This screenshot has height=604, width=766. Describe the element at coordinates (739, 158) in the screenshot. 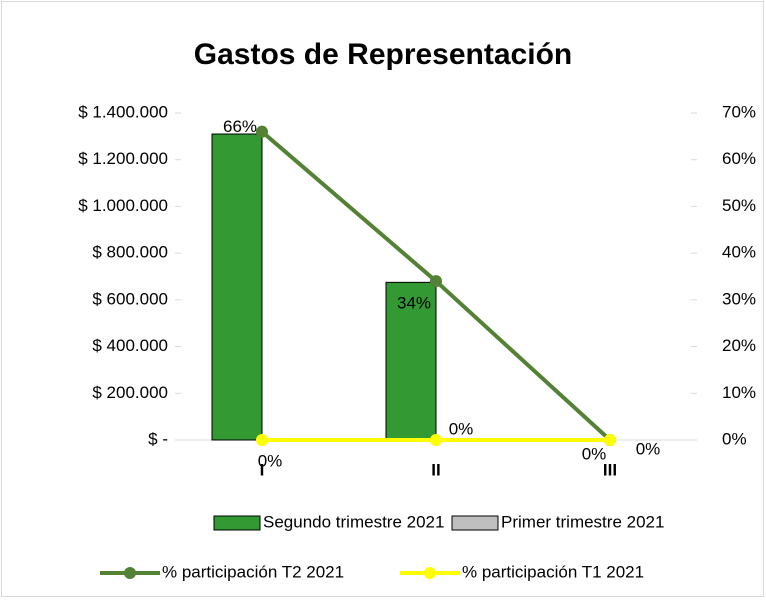

I see `y2-tick-label: 60%` at that location.